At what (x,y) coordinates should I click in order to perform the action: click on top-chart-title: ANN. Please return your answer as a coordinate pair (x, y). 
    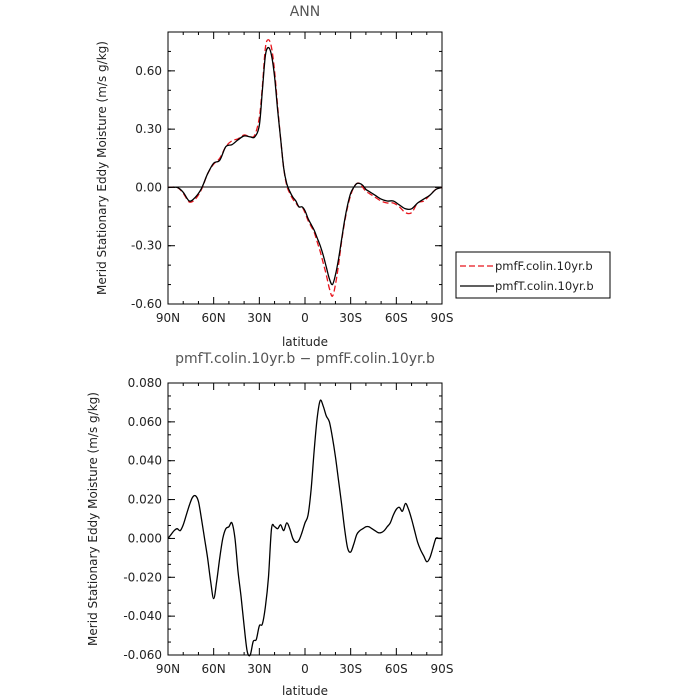
    Looking at the image, I should click on (305, 12).